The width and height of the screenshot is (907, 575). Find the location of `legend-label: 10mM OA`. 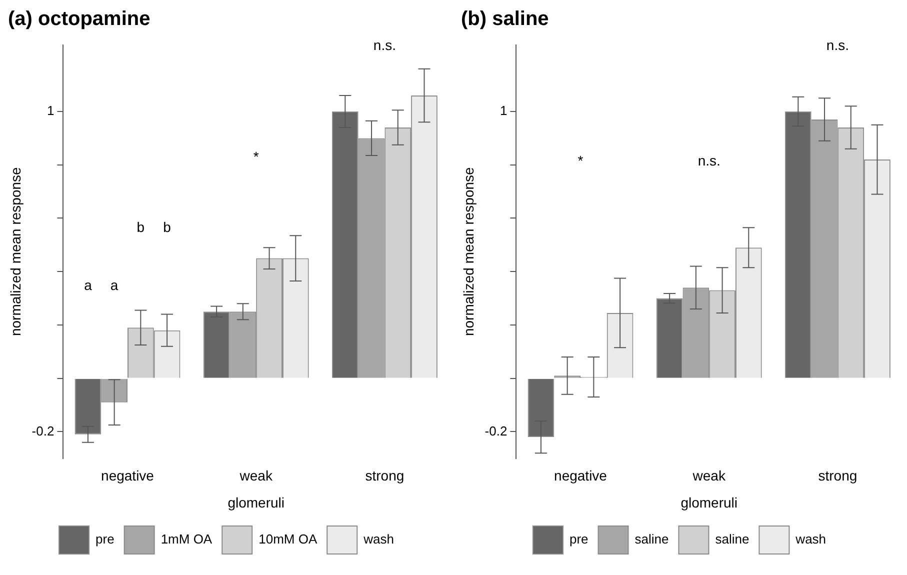

legend-label: 10mM OA is located at coordinates (288, 539).